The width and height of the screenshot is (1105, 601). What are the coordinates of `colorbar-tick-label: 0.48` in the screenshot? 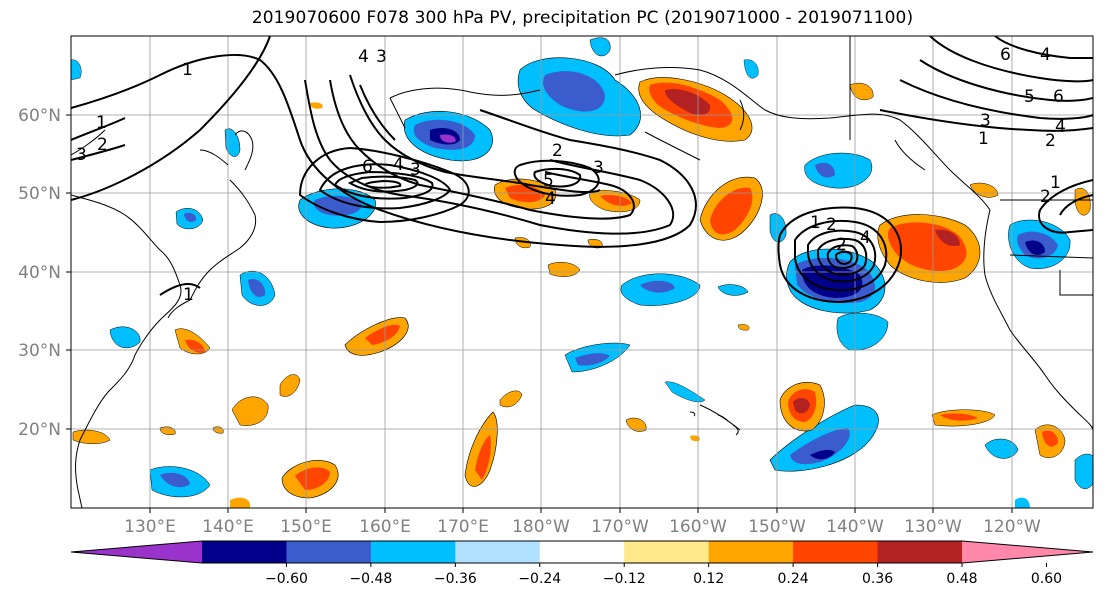 It's located at (961, 579).